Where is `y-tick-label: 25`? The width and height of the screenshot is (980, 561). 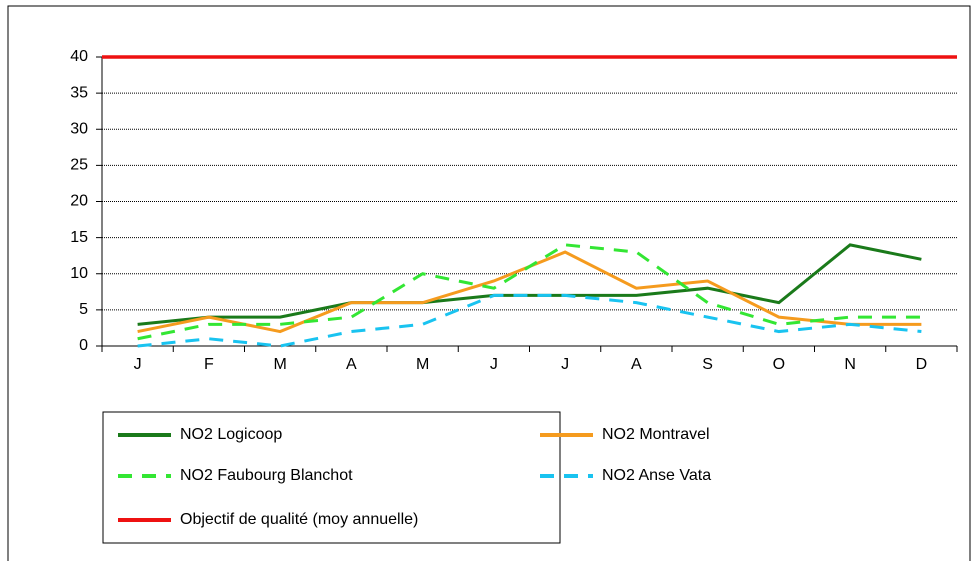
y-tick-label: 25 is located at coordinates (79, 165).